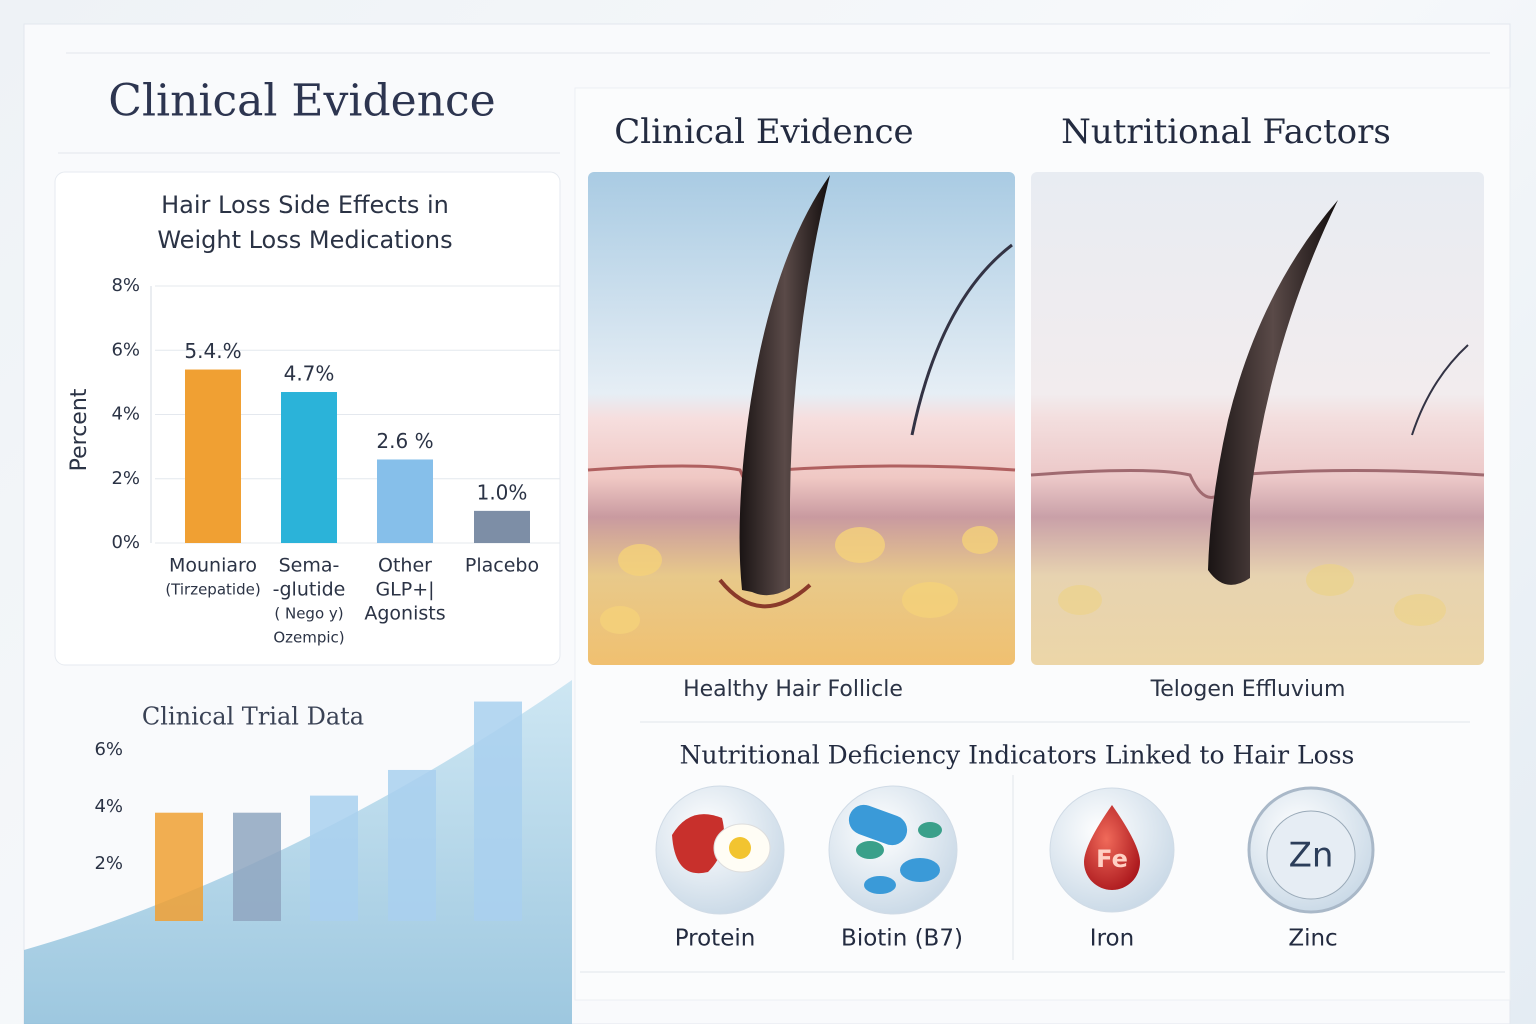  Describe the element at coordinates (308, 614) in the screenshot. I see `x-tick-label: ( Nego y)` at that location.